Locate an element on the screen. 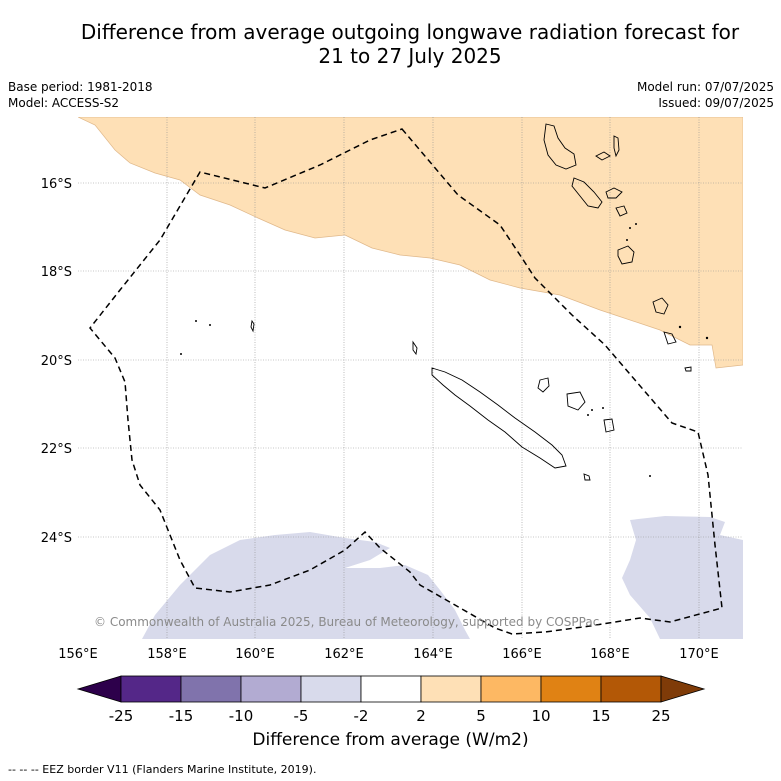 Image resolution: width=781 pixels, height=781 pixels. colorbar-title: Difference from average (W/m2) is located at coordinates (390, 740).